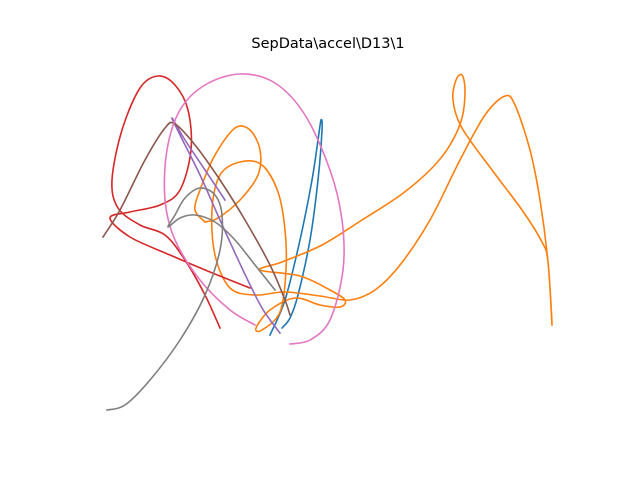 The height and width of the screenshot is (480, 640). Describe the element at coordinates (327, 44) in the screenshot. I see `chart-title: SepData\accel\D13\1` at that location.